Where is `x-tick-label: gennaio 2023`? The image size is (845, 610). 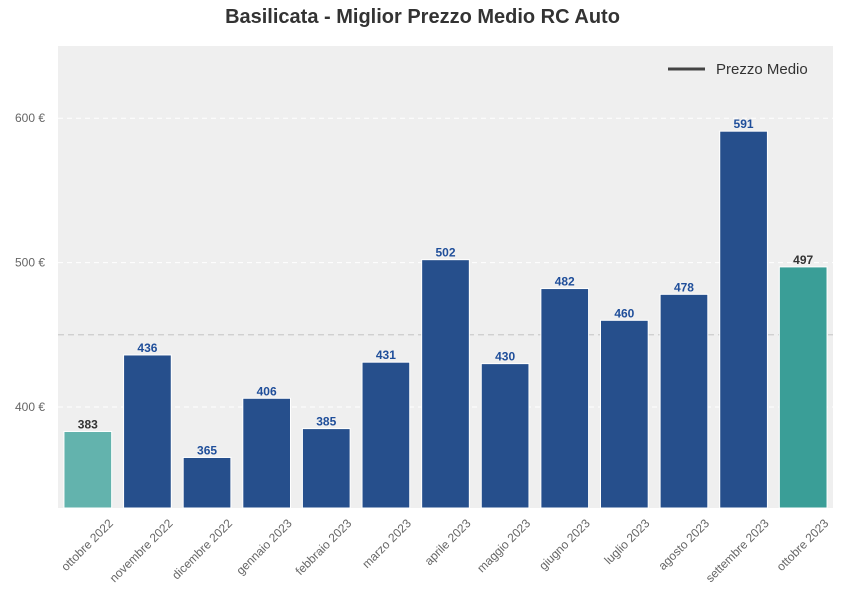 x-tick-label: gennaio 2023 is located at coordinates (264, 547).